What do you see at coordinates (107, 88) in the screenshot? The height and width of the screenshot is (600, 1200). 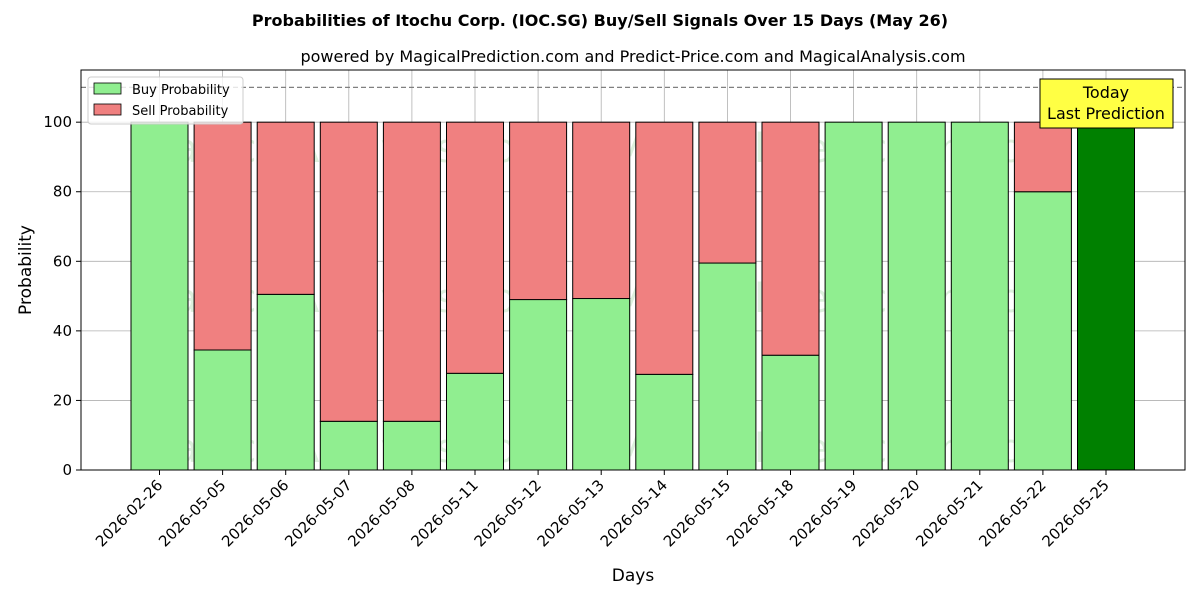 I see `legend-buy-swatch` at bounding box center [107, 88].